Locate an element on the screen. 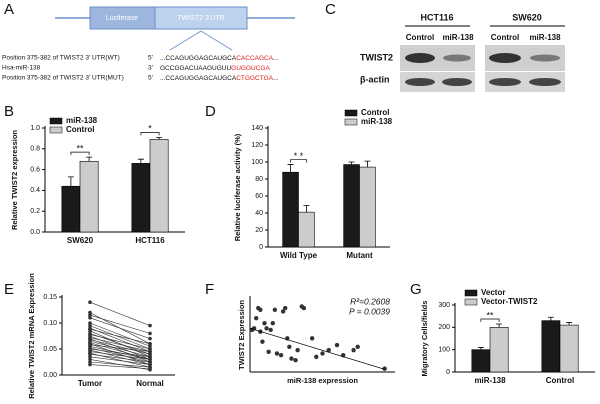 The image size is (600, 404). row-name: Hsa-miR-138 is located at coordinates (21, 68).